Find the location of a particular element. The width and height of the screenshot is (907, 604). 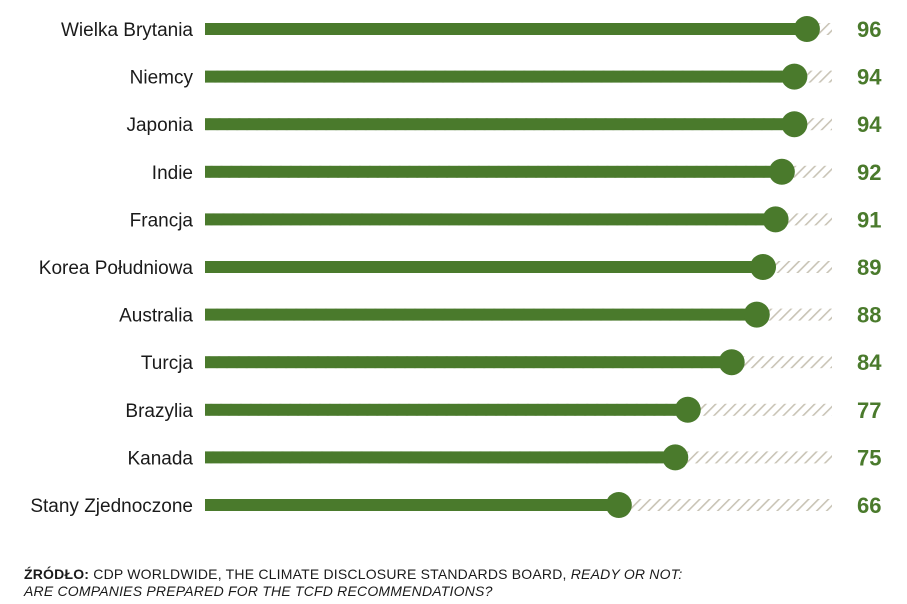

category-label: Francja is located at coordinates (162, 220).